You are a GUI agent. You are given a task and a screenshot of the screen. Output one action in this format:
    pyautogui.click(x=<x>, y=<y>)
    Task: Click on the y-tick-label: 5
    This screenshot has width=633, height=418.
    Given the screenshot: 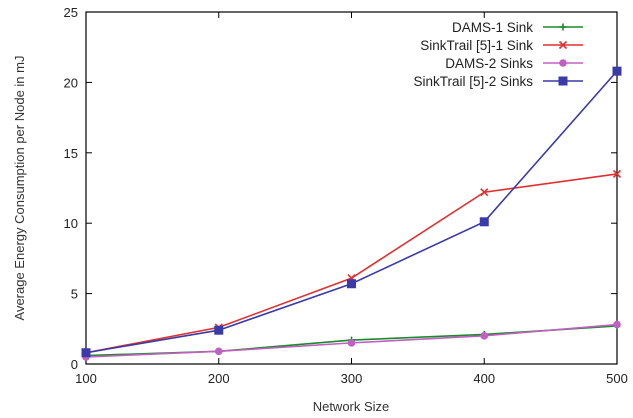 What is the action you would take?
    pyautogui.click(x=74, y=294)
    